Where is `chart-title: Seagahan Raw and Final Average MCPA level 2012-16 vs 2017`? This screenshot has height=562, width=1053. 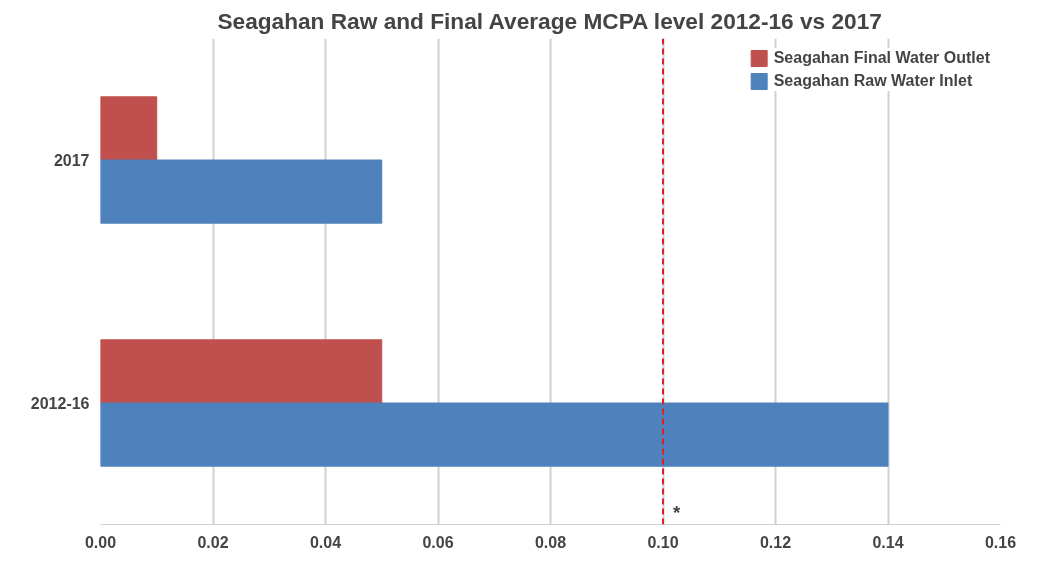 chart-title: Seagahan Raw and Final Average MCPA level 2012-16 vs 2017 is located at coordinates (549, 20).